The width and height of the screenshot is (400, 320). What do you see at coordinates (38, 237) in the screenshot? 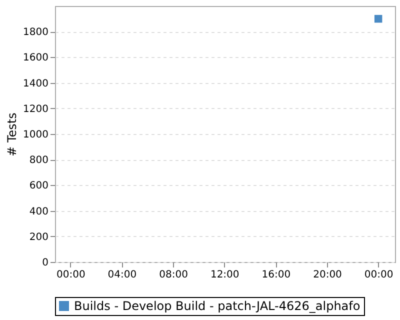
I see `y-tick-label: 200` at bounding box center [38, 237].